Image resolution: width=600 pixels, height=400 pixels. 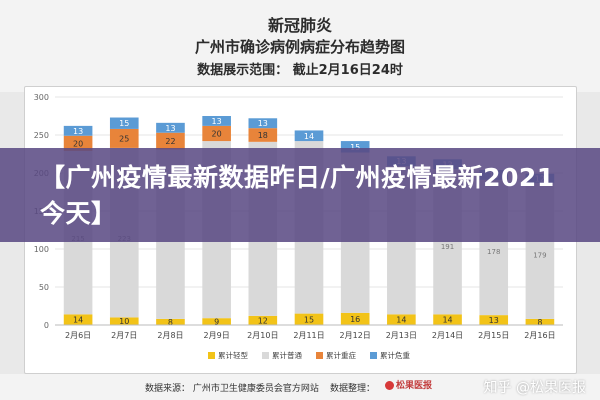 What do you see at coordinates (41, 97) in the screenshot?
I see `y-tick-label: 300` at bounding box center [41, 97].